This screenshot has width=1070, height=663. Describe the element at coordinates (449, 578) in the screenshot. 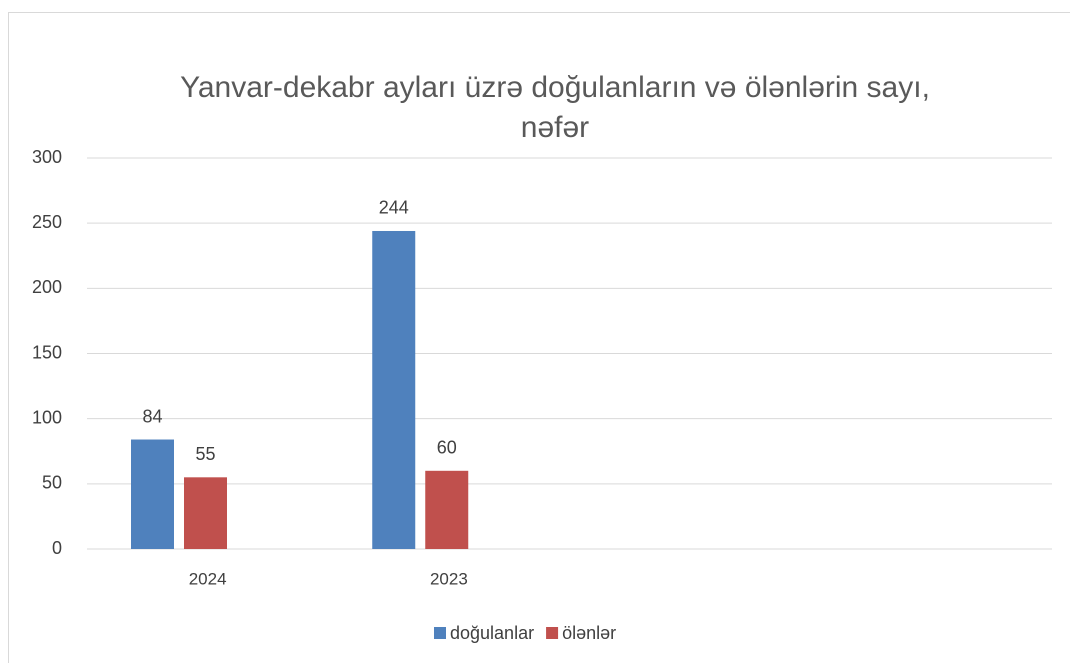

I see `x-tick-label: 2023` at that location.